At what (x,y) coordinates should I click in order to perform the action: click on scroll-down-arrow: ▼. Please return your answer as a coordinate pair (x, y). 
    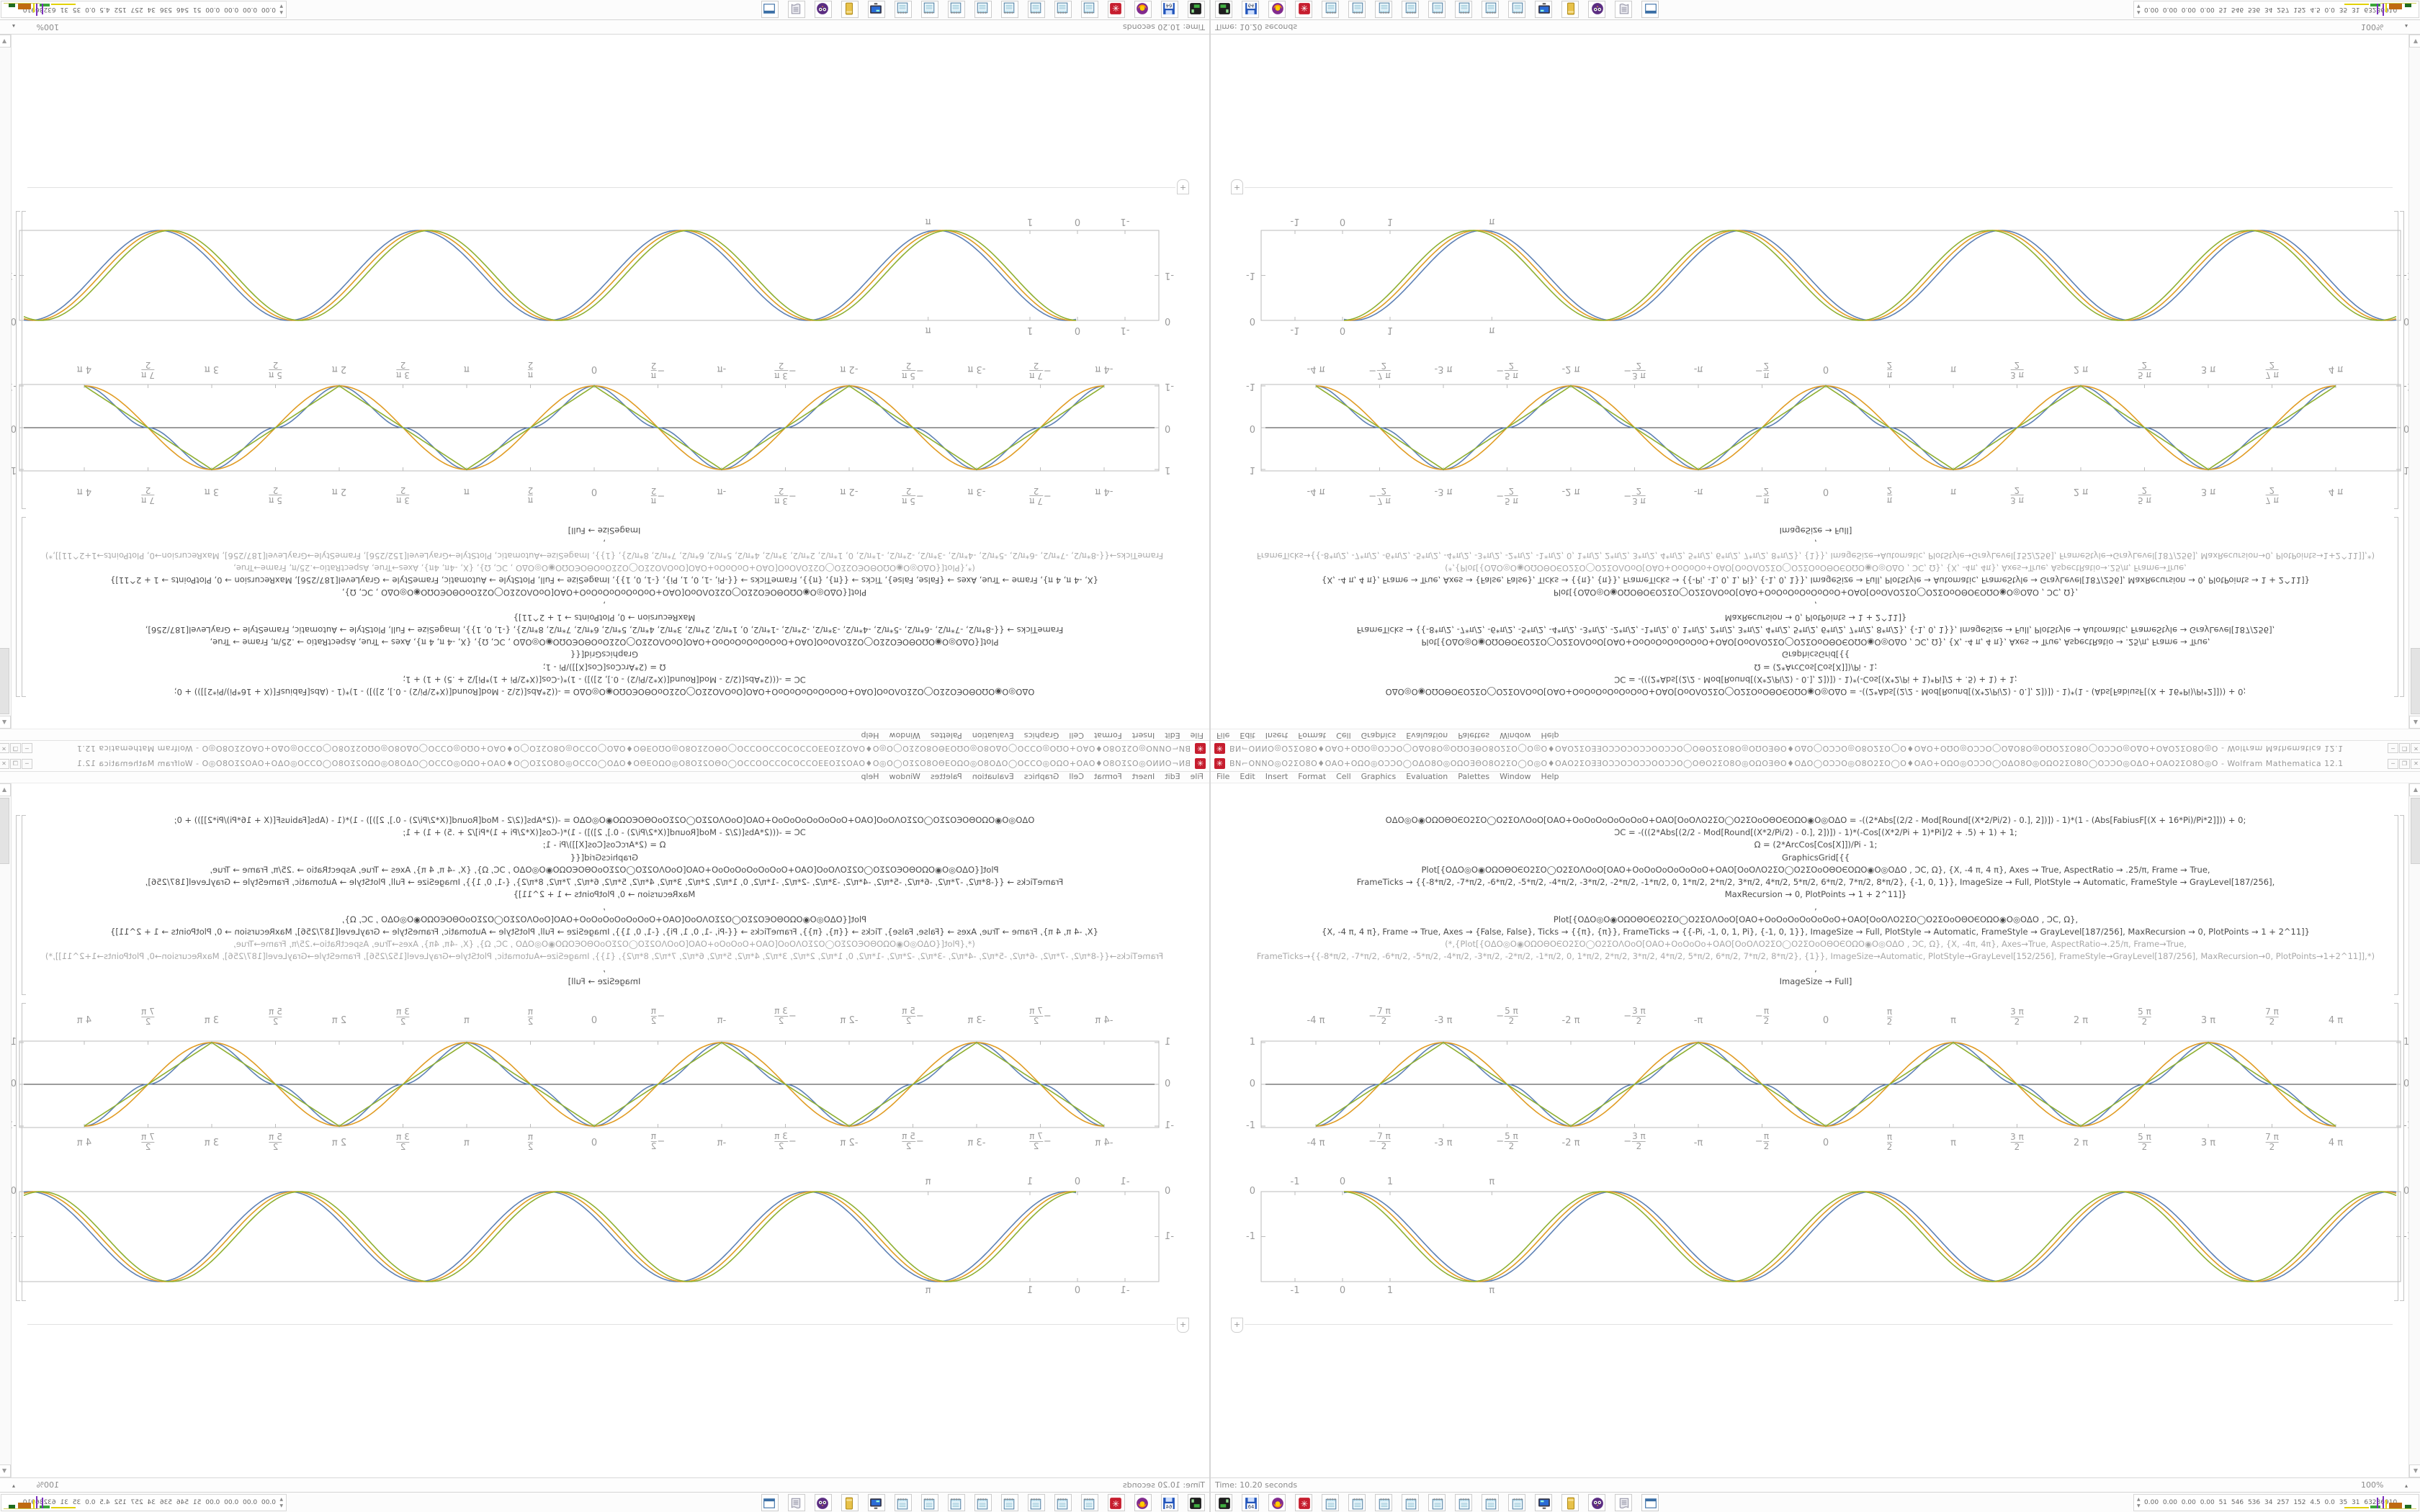
    Looking at the image, I should click on (2414, 1470).